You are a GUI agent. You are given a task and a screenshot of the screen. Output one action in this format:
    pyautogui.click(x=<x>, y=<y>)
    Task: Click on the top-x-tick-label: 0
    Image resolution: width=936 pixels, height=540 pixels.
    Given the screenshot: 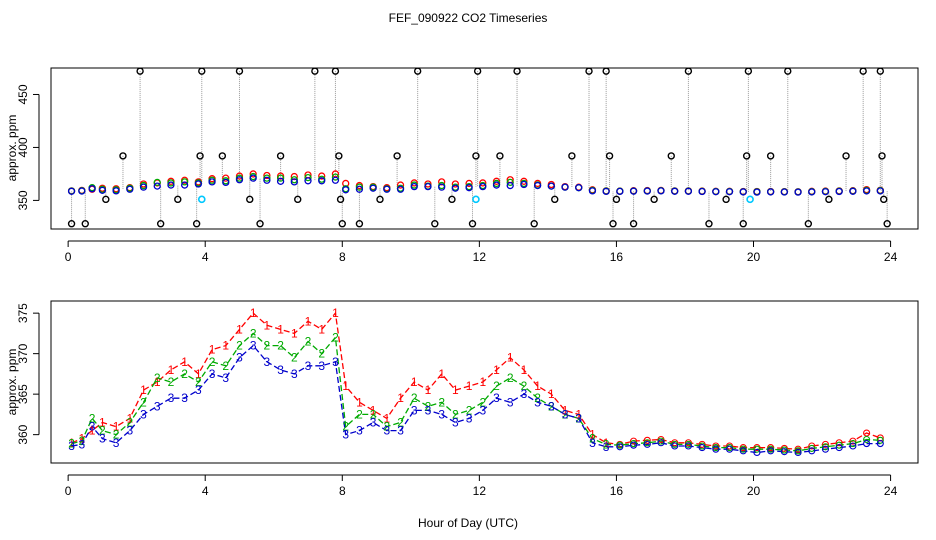 What is the action you would take?
    pyautogui.click(x=68, y=257)
    